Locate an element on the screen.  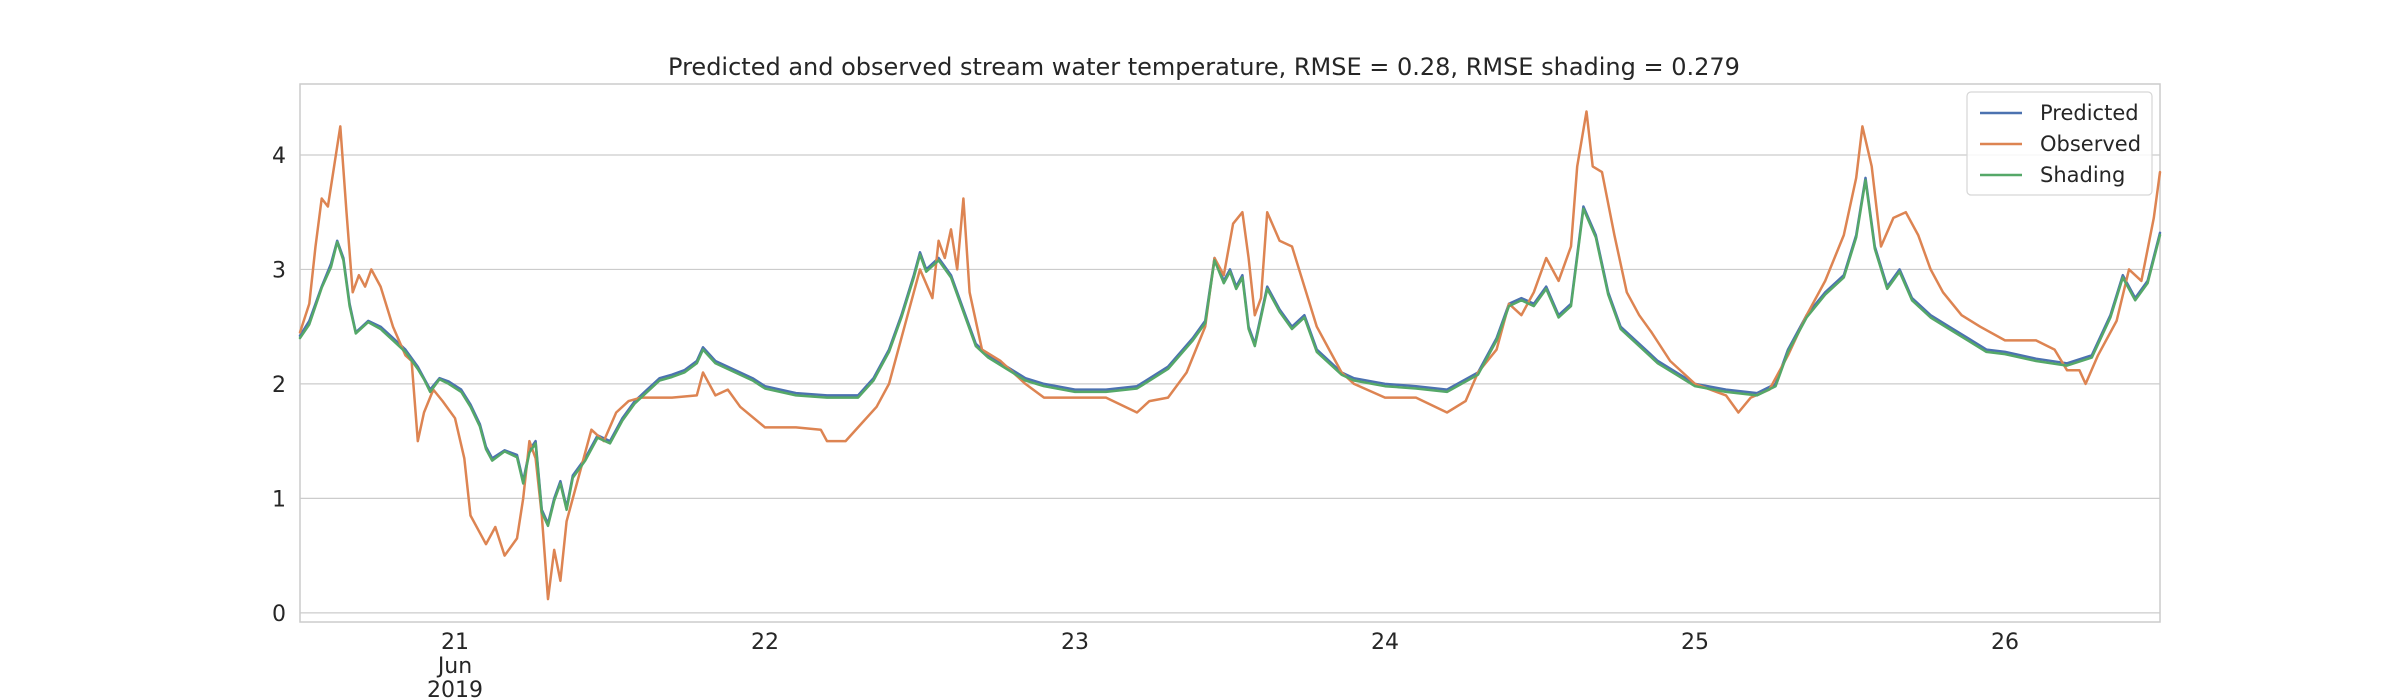
legend-entry-predicted: Predicted is located at coordinates (2089, 113).